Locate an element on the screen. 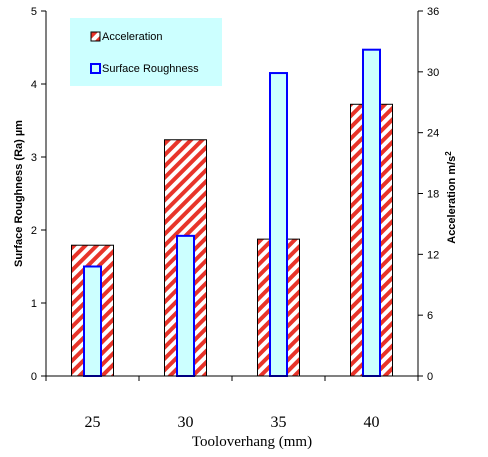 The image size is (488, 457). legend-swatch-surface-roughness is located at coordinates (95, 68).